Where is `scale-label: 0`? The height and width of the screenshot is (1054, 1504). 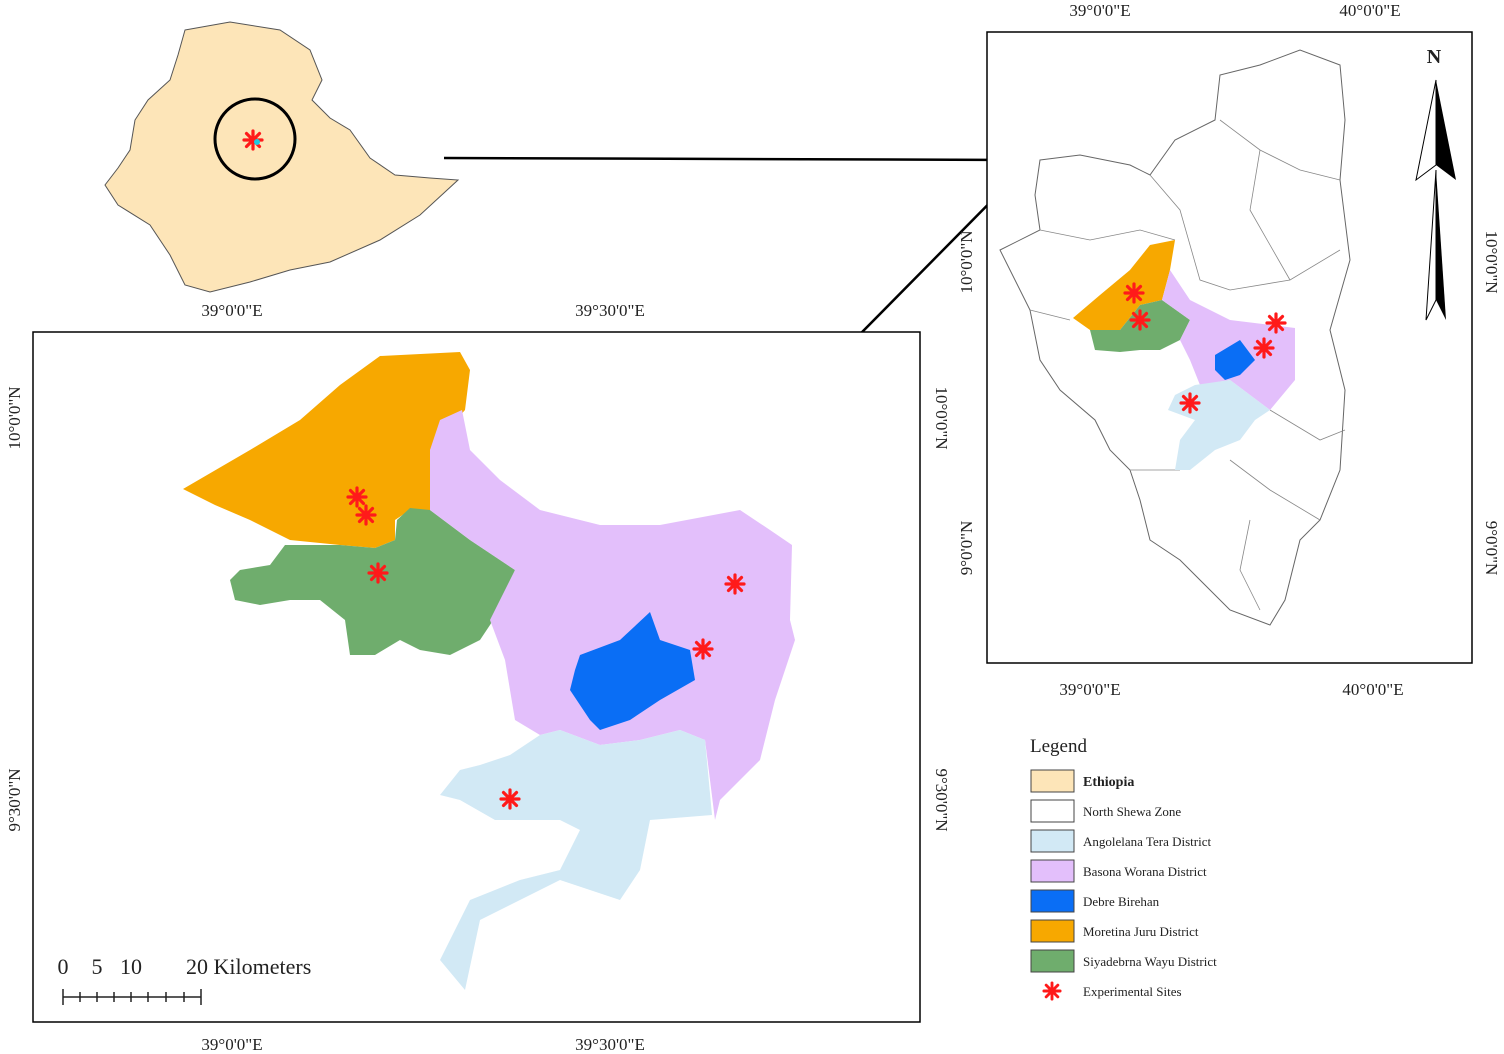 scale-label: 0 is located at coordinates (63, 966).